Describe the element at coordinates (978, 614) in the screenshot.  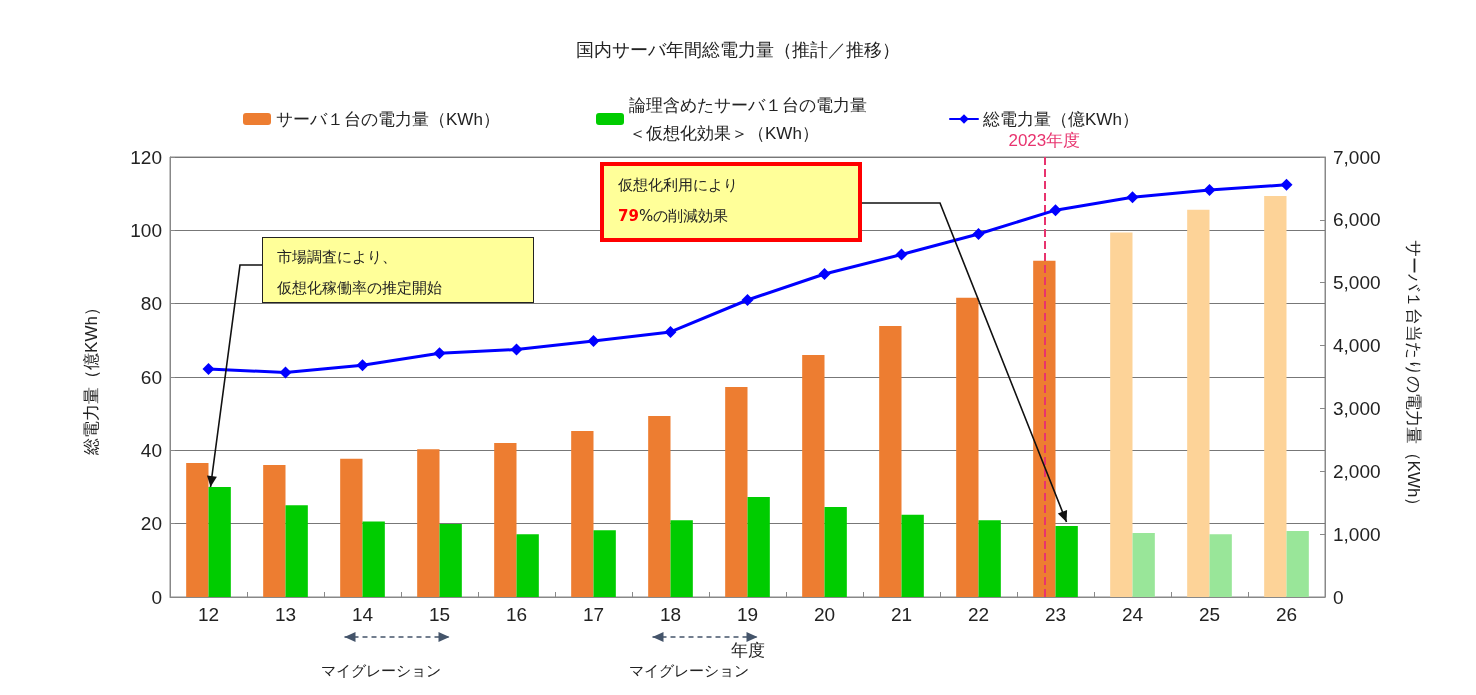
I see `x-tick-label: 22` at that location.